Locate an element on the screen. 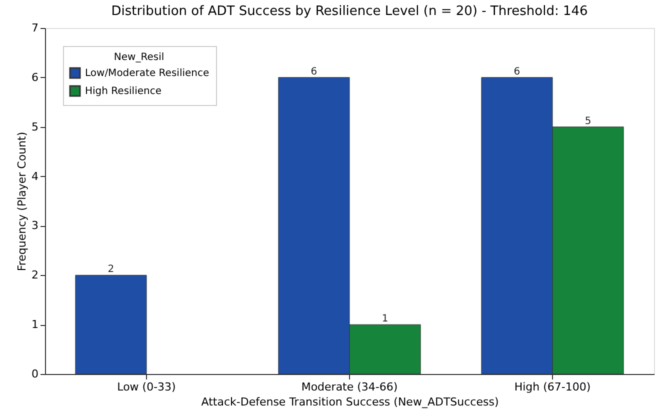 The height and width of the screenshot is (412, 659). x-tick-label: High (67-100) is located at coordinates (552, 387).